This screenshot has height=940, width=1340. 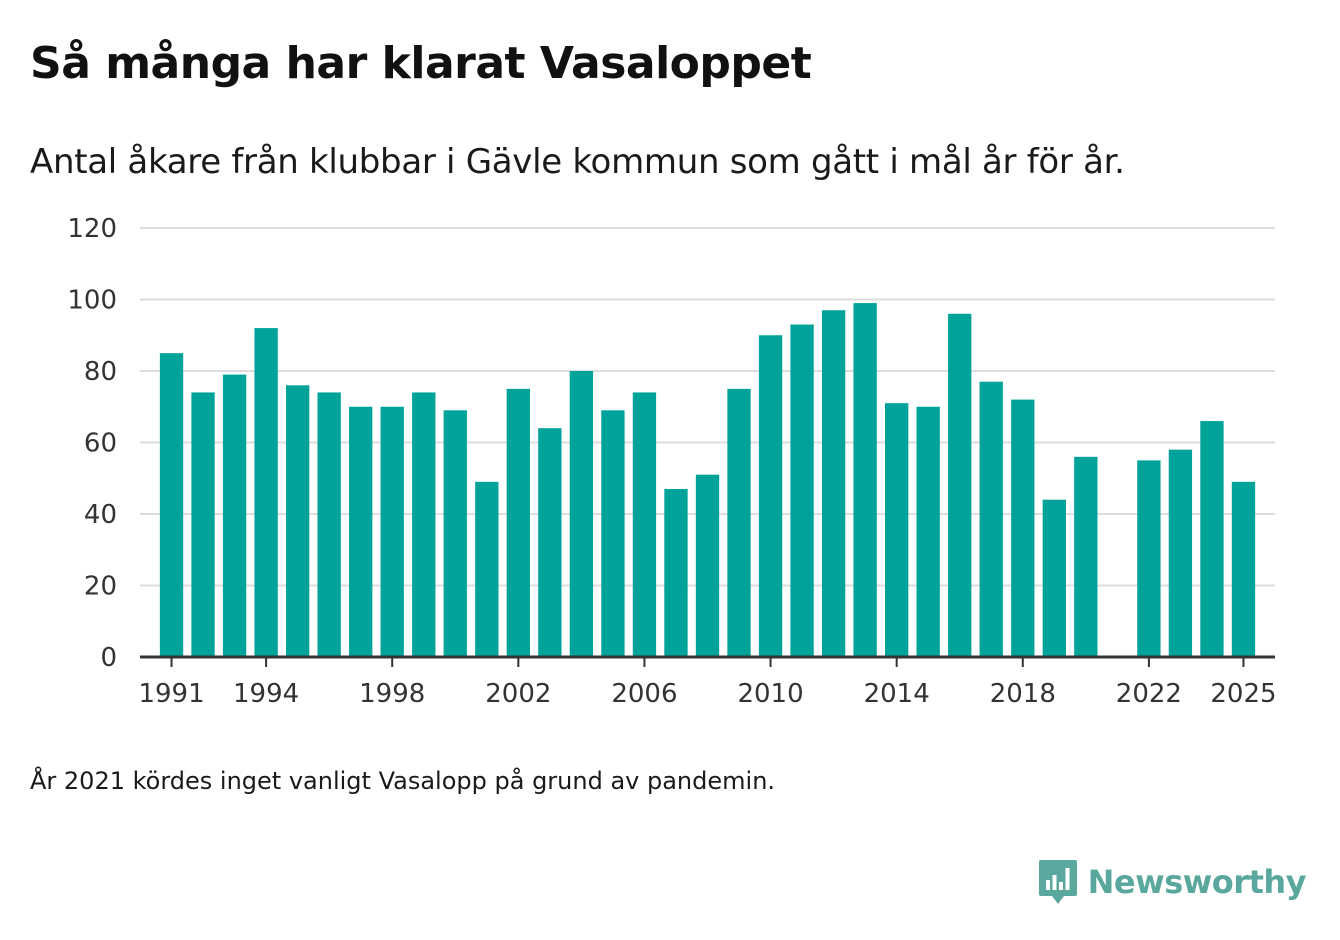 What do you see at coordinates (392, 531) in the screenshot?
I see `bar-1998` at bounding box center [392, 531].